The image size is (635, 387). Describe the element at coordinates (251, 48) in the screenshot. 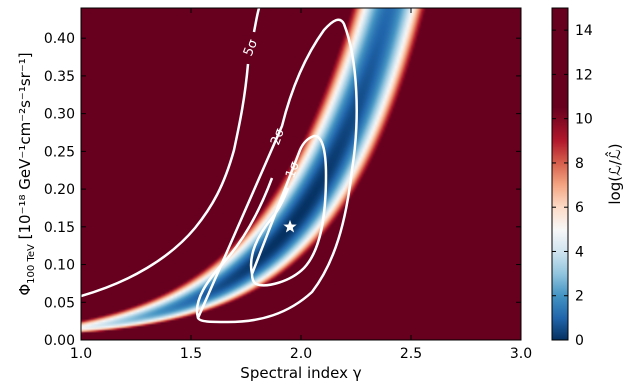

I see `contour-label-5sigma: 5σ` at that location.